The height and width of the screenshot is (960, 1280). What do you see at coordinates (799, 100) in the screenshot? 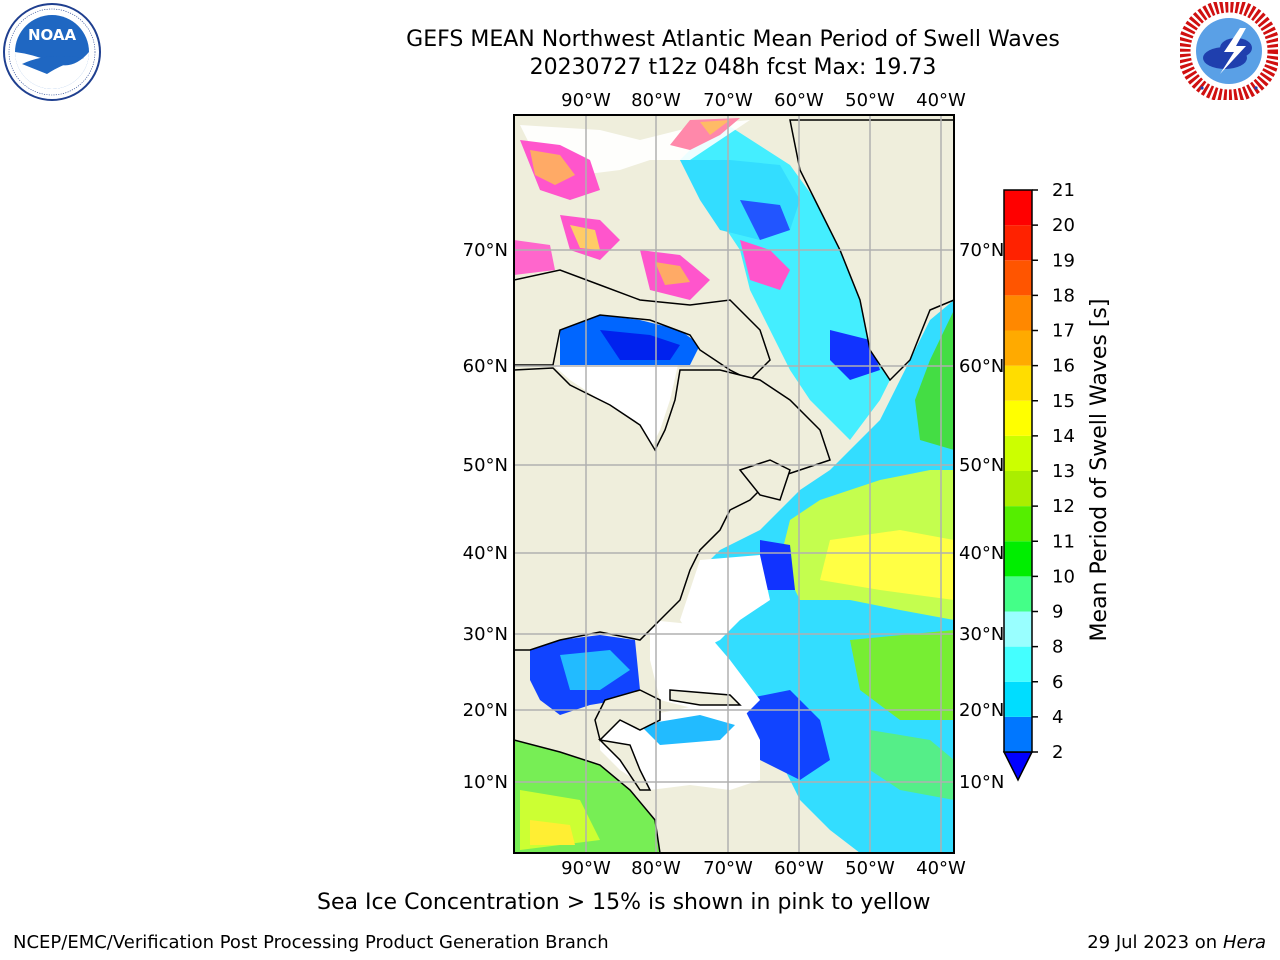
I see `lon-label-top: 60°W` at bounding box center [799, 100].